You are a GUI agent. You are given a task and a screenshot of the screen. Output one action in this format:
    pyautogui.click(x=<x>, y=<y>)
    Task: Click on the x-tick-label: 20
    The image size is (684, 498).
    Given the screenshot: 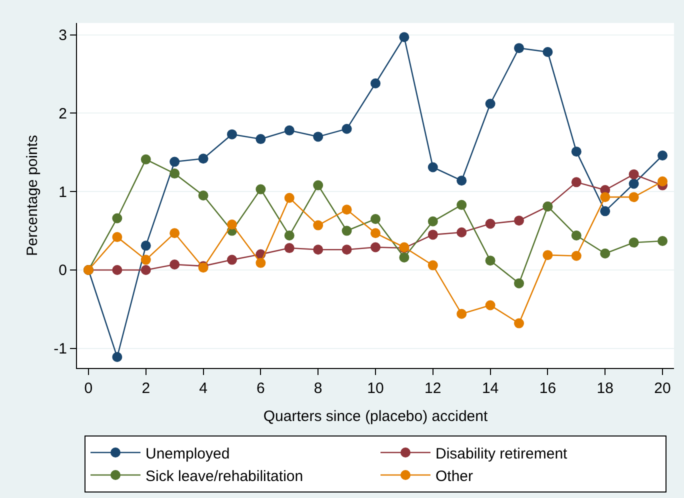 What is the action you would take?
    pyautogui.click(x=662, y=388)
    